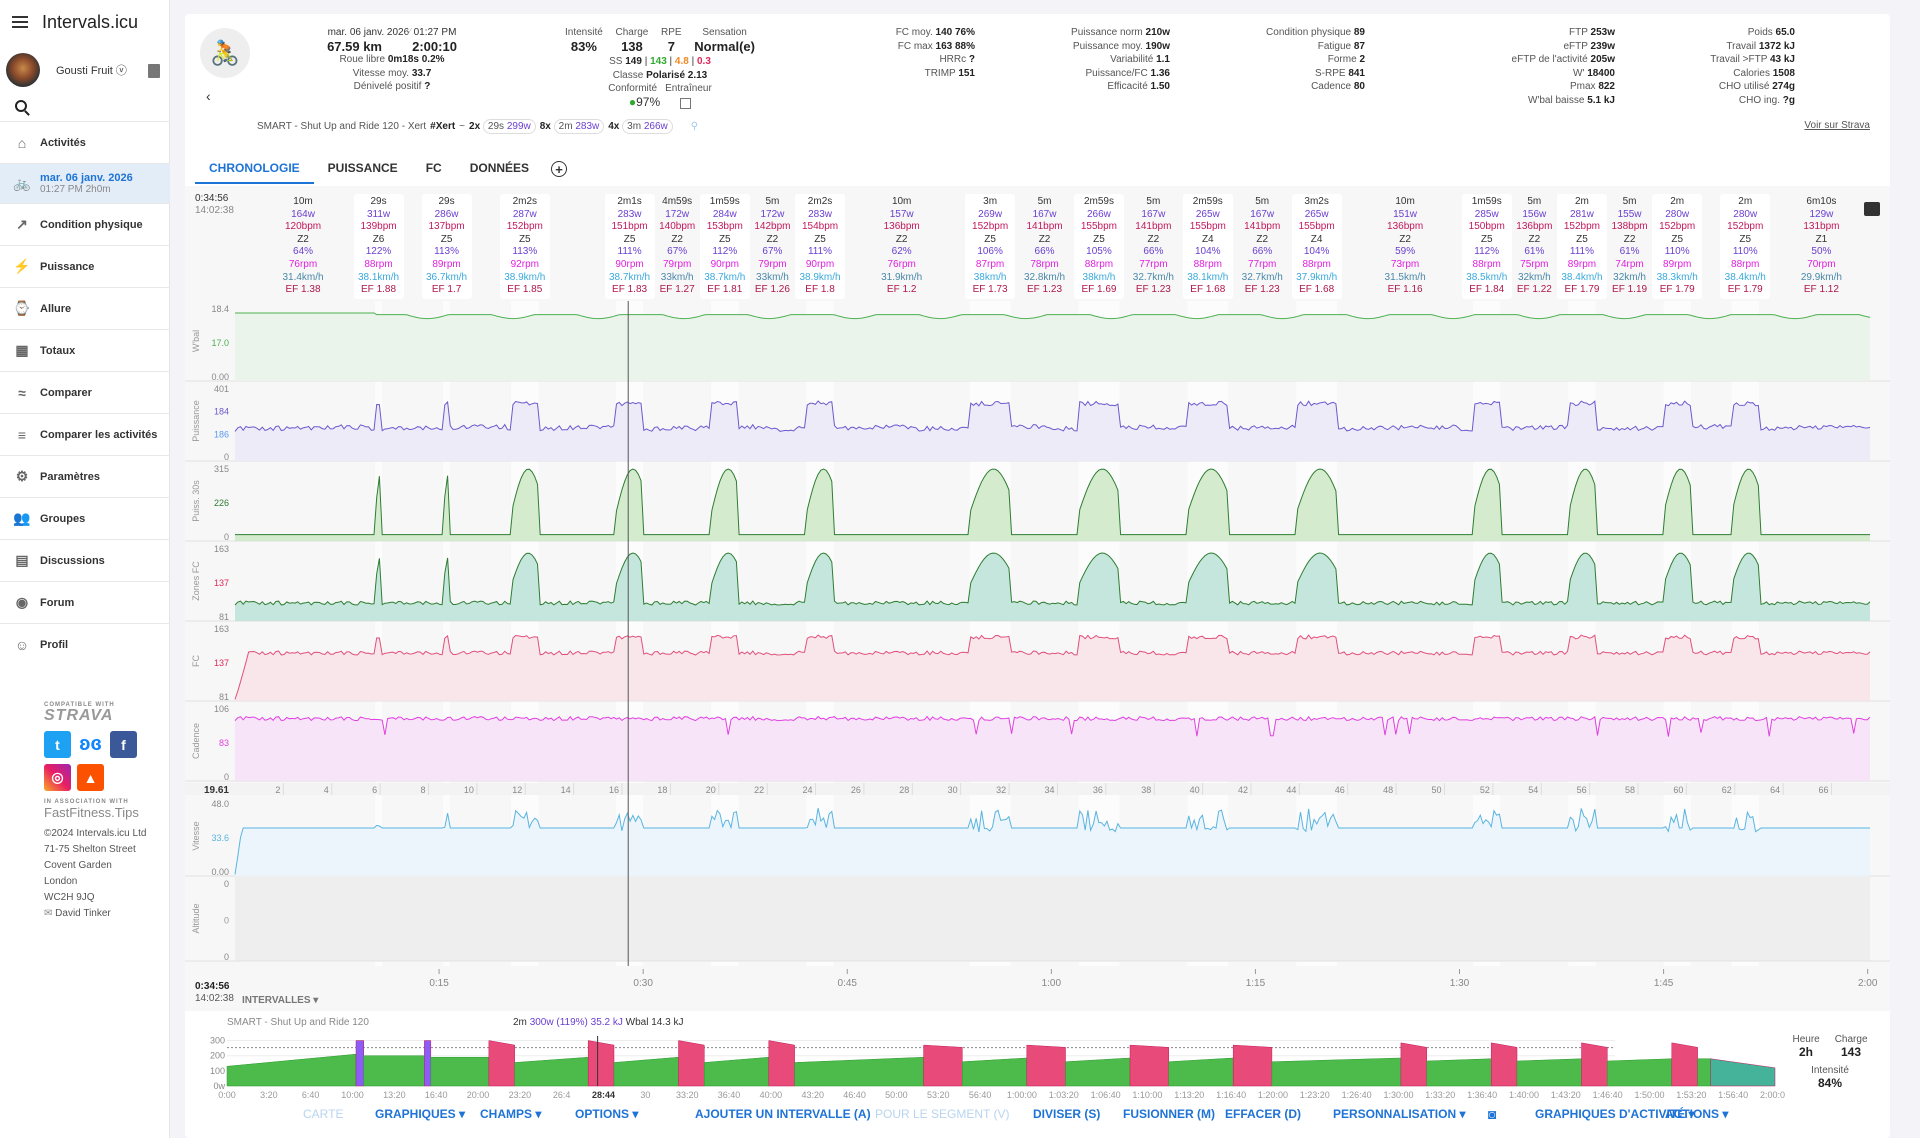 This screenshot has height=1138, width=1920. What do you see at coordinates (85, 644) in the screenshot?
I see `sidebar-item: ☺ Profil` at bounding box center [85, 644].